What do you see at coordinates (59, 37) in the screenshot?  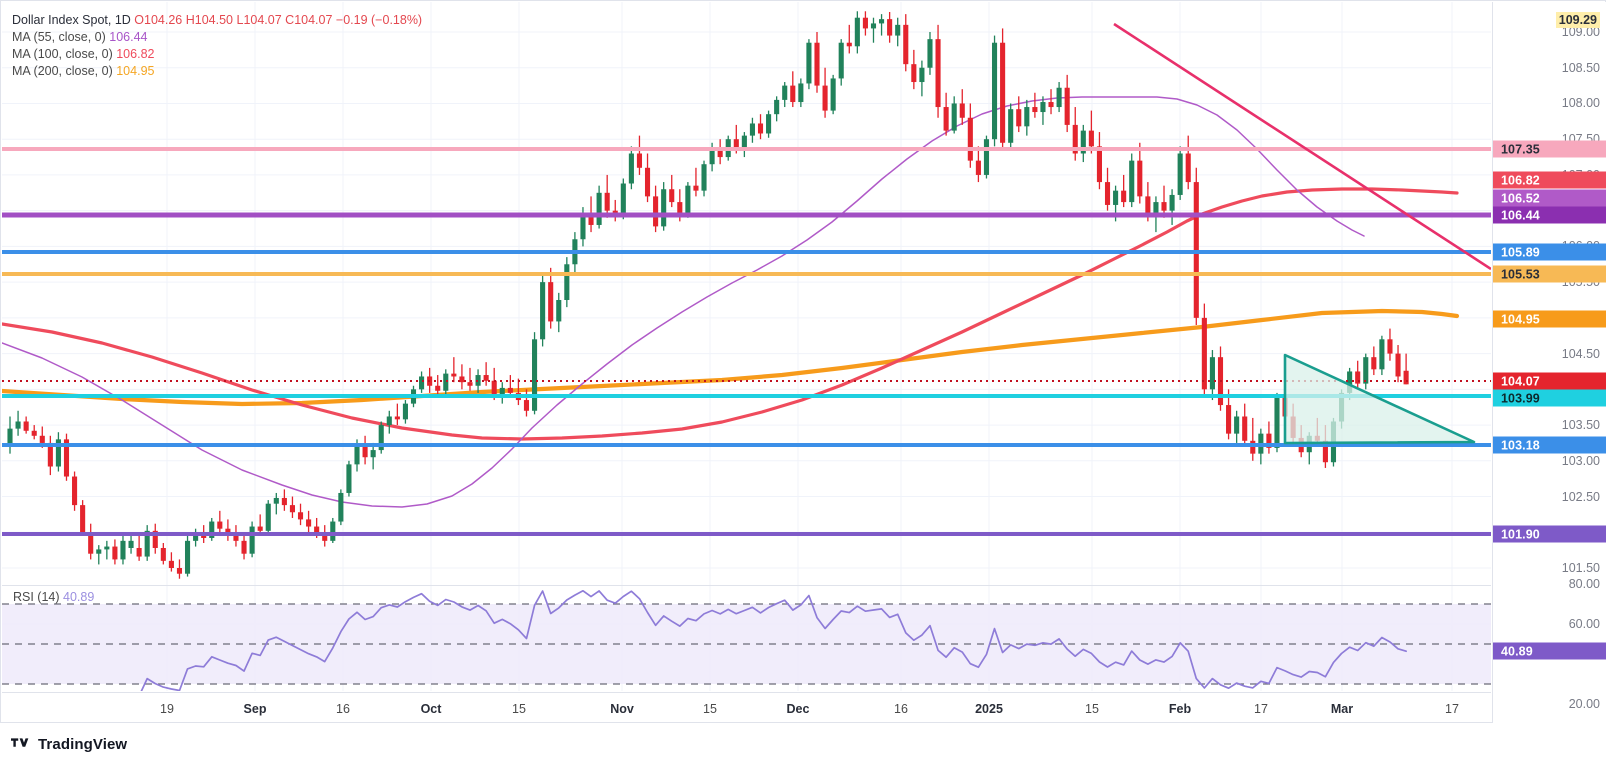 I see `ma55-label: MA (55, close, 0)` at bounding box center [59, 37].